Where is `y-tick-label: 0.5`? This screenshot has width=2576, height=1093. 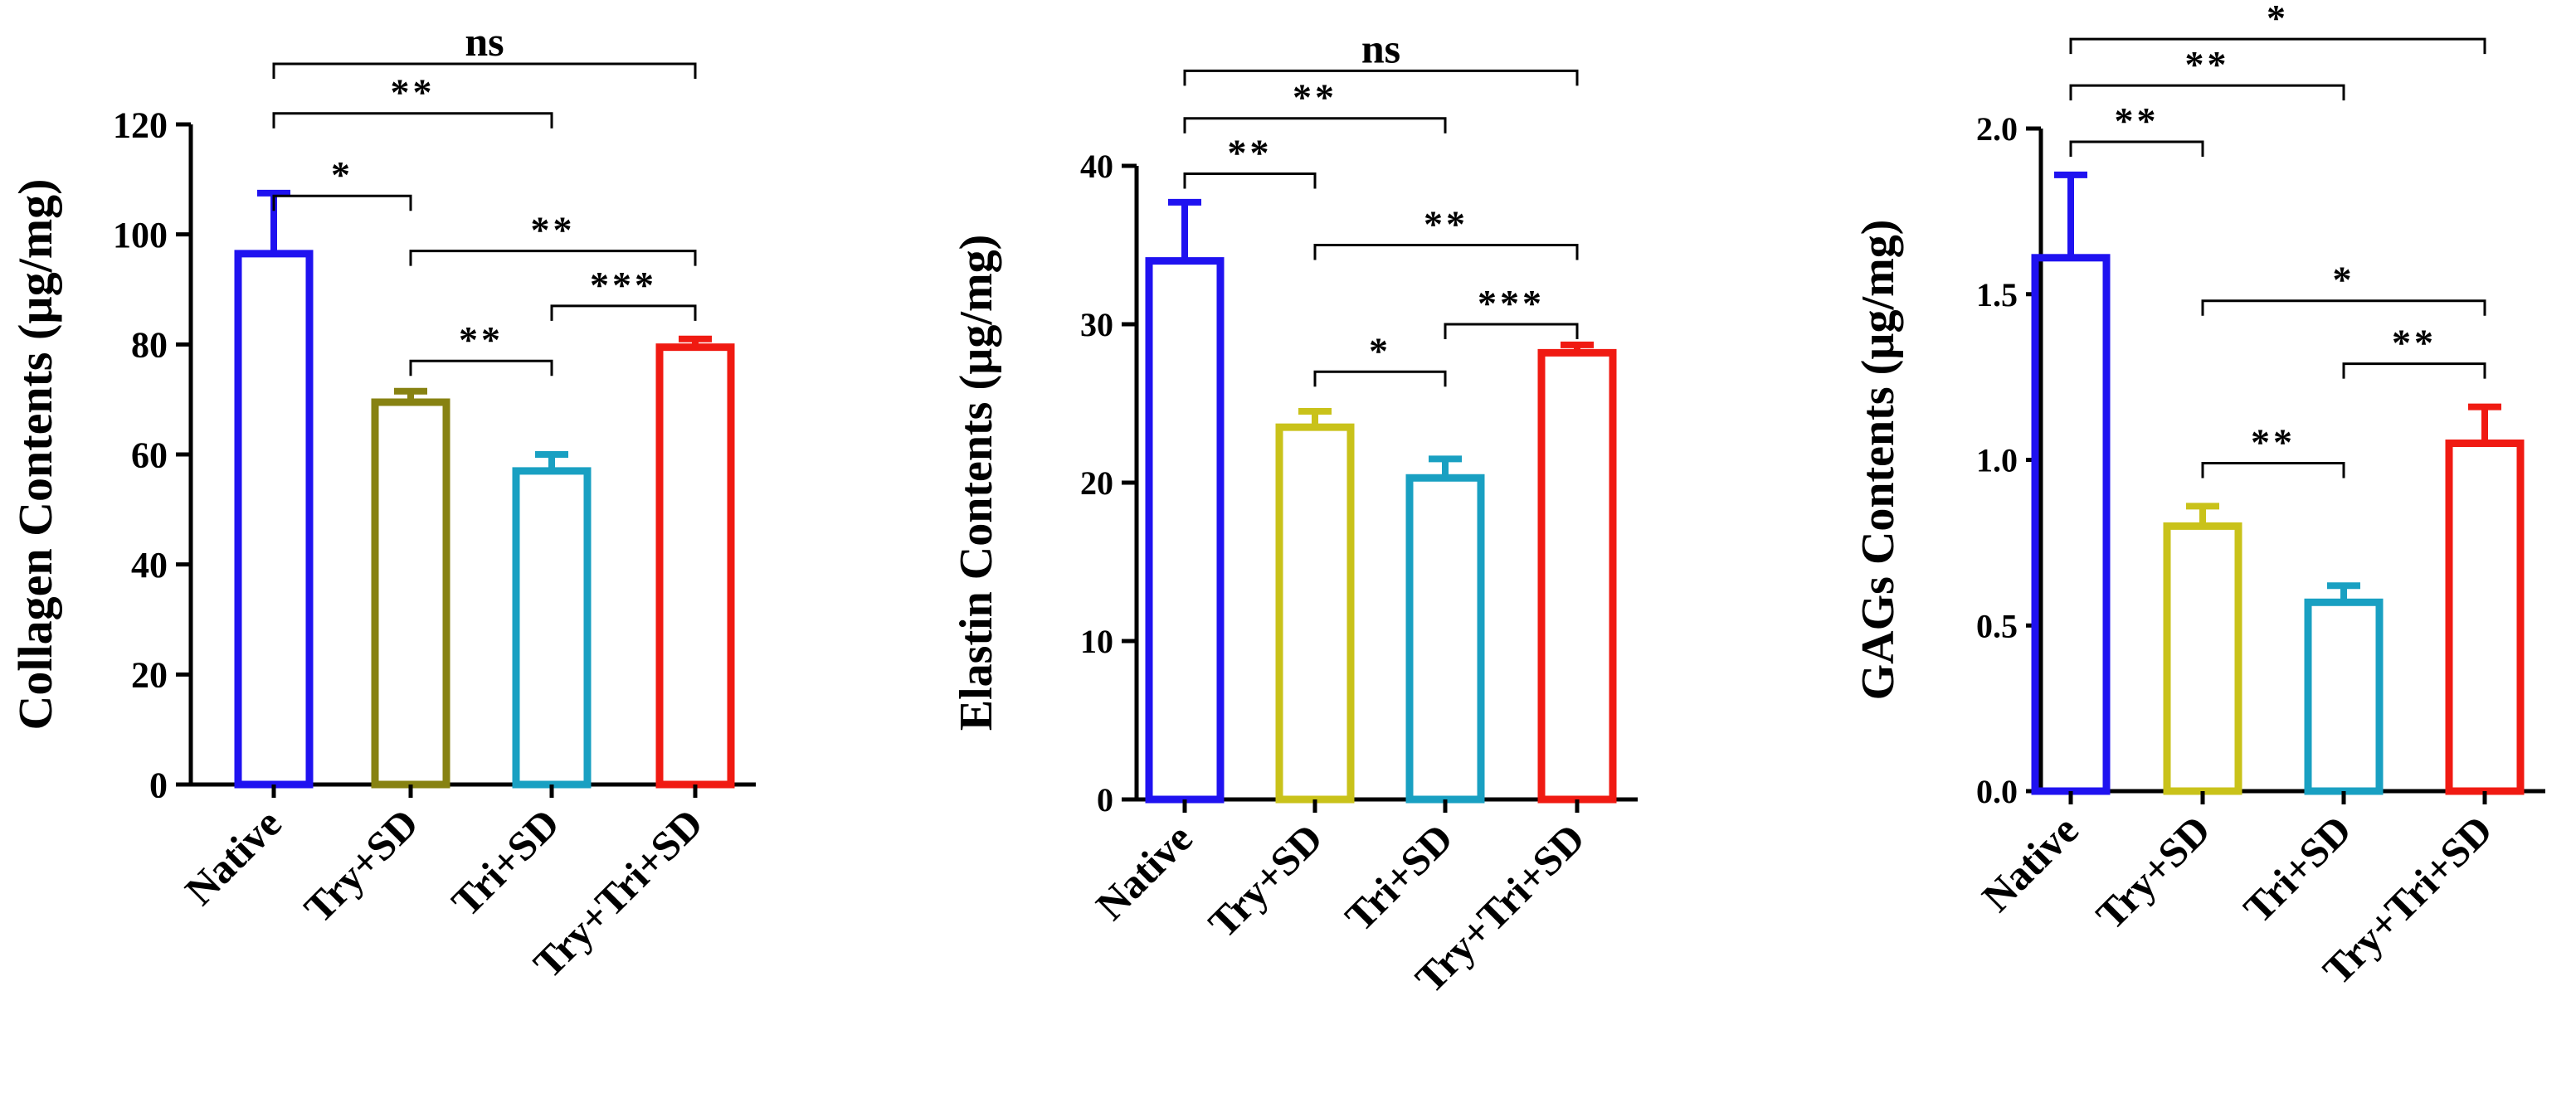 y-tick-label: 0.5 is located at coordinates (1997, 626).